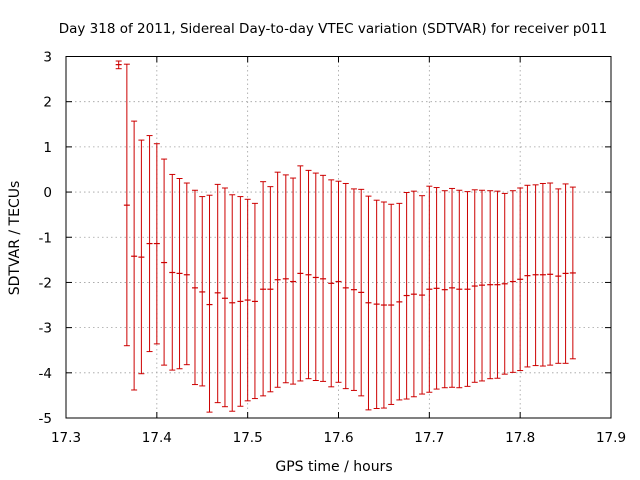  What do you see at coordinates (333, 467) in the screenshot?
I see `x-axis-label: GPS time / hours` at bounding box center [333, 467].